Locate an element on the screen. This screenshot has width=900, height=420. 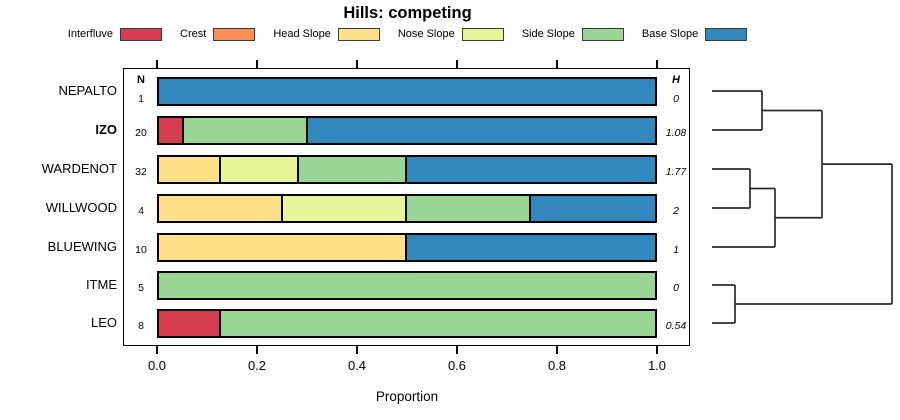
bar-row-willwood is located at coordinates (407, 208).